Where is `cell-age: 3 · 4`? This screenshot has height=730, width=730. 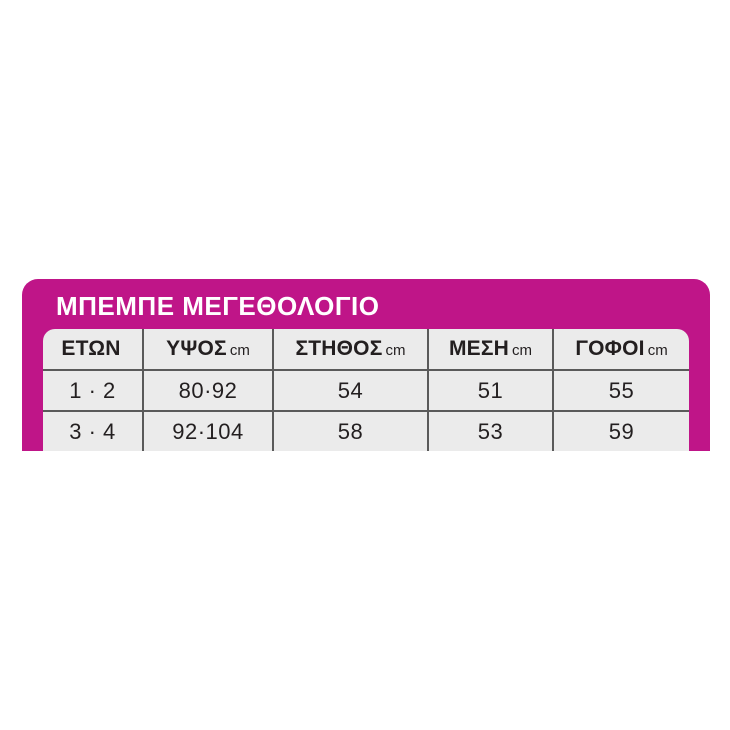 cell-age: 3 · 4 is located at coordinates (93, 431).